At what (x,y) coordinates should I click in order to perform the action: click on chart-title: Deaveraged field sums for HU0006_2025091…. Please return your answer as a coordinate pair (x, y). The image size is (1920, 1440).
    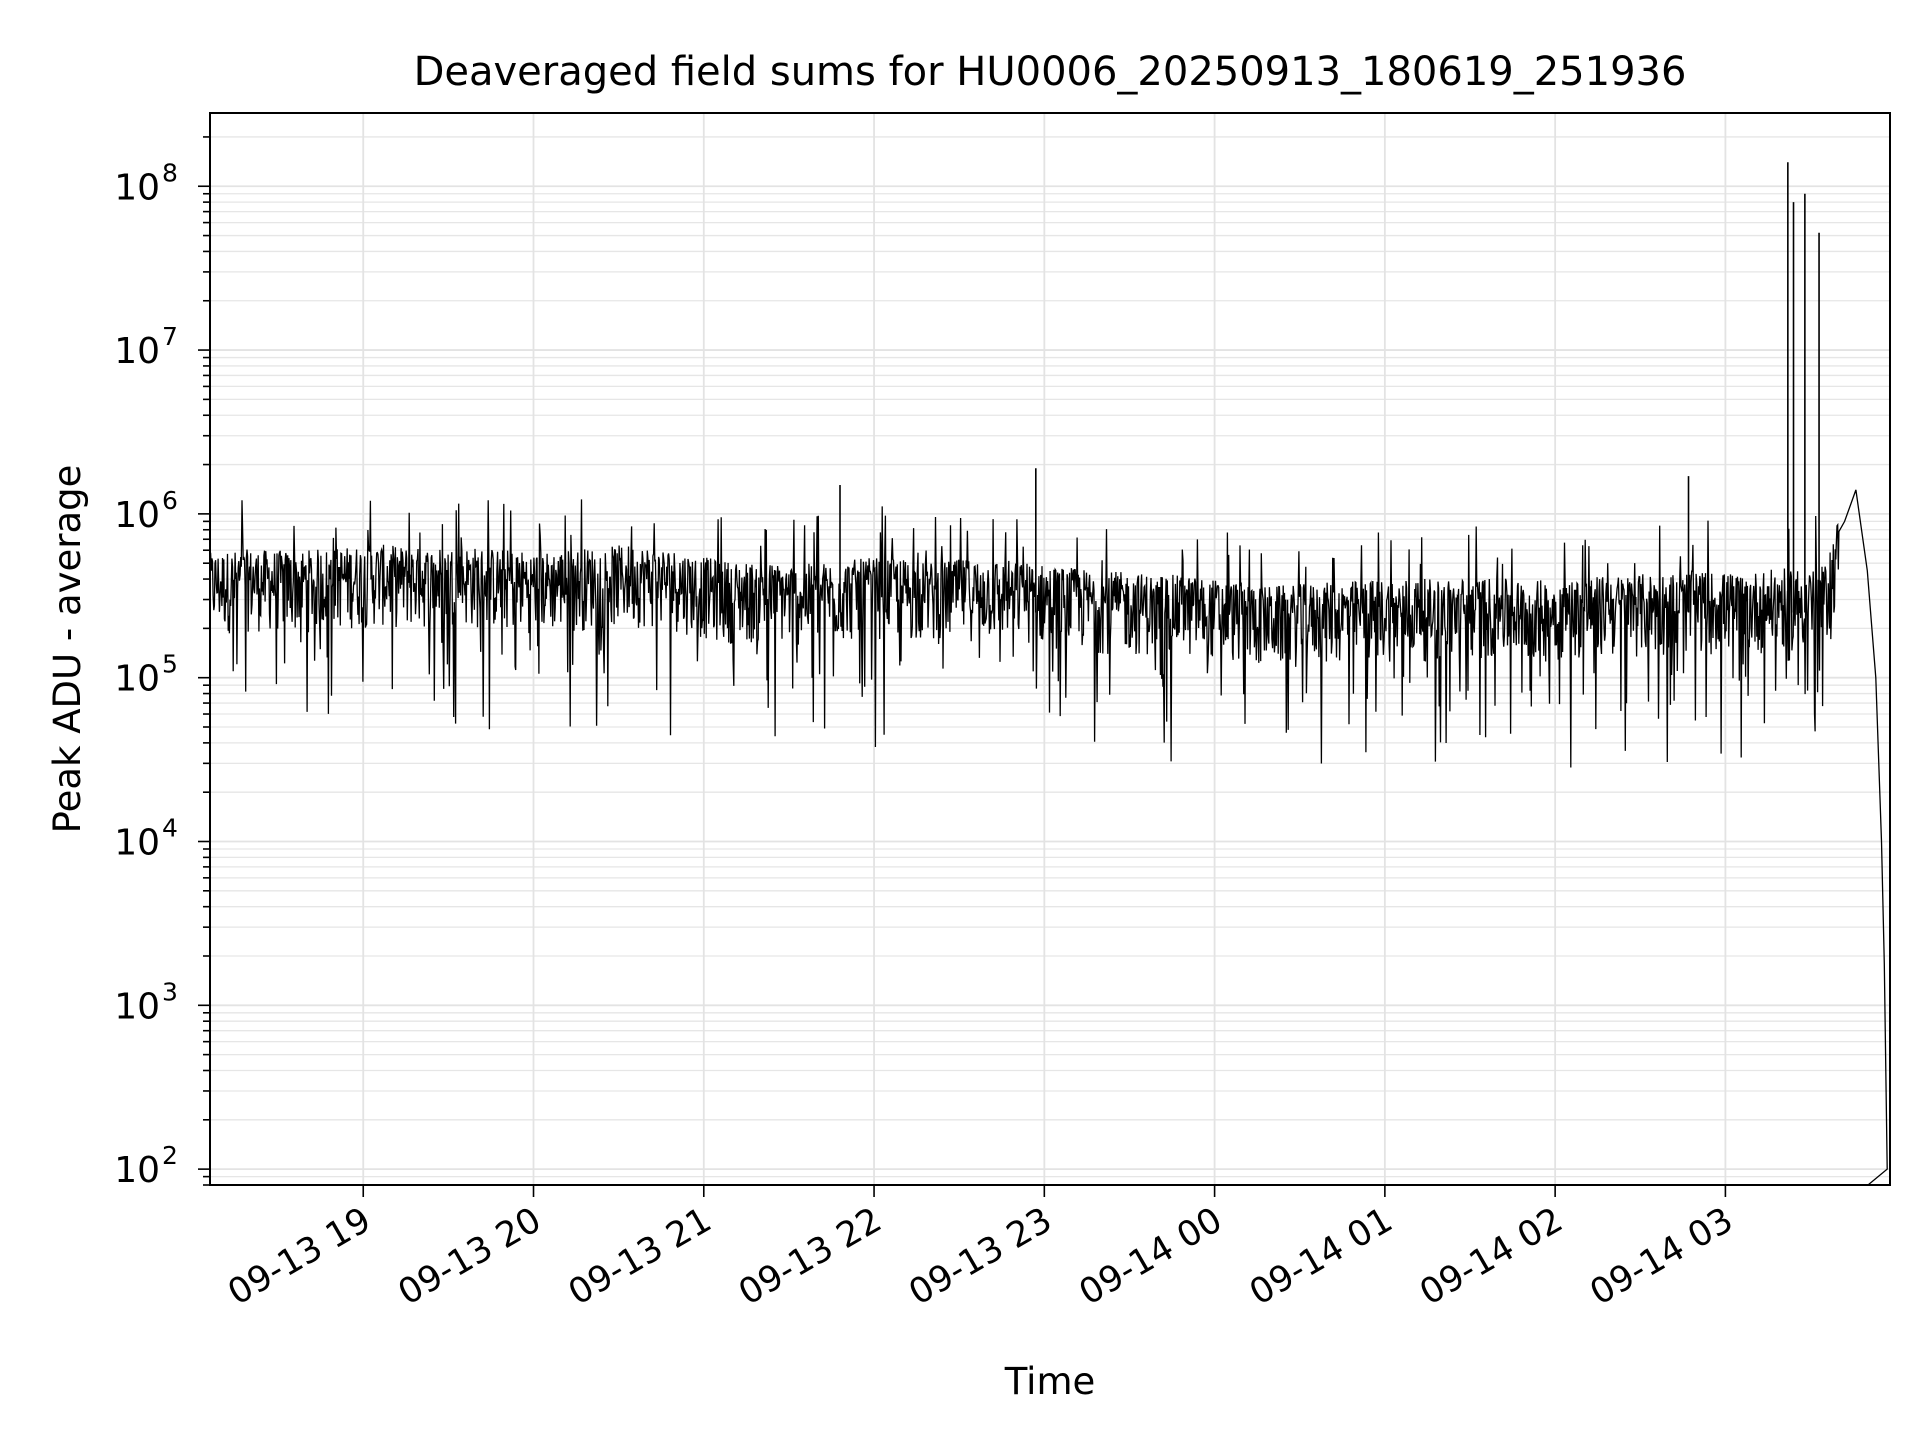
    Looking at the image, I should click on (1050, 72).